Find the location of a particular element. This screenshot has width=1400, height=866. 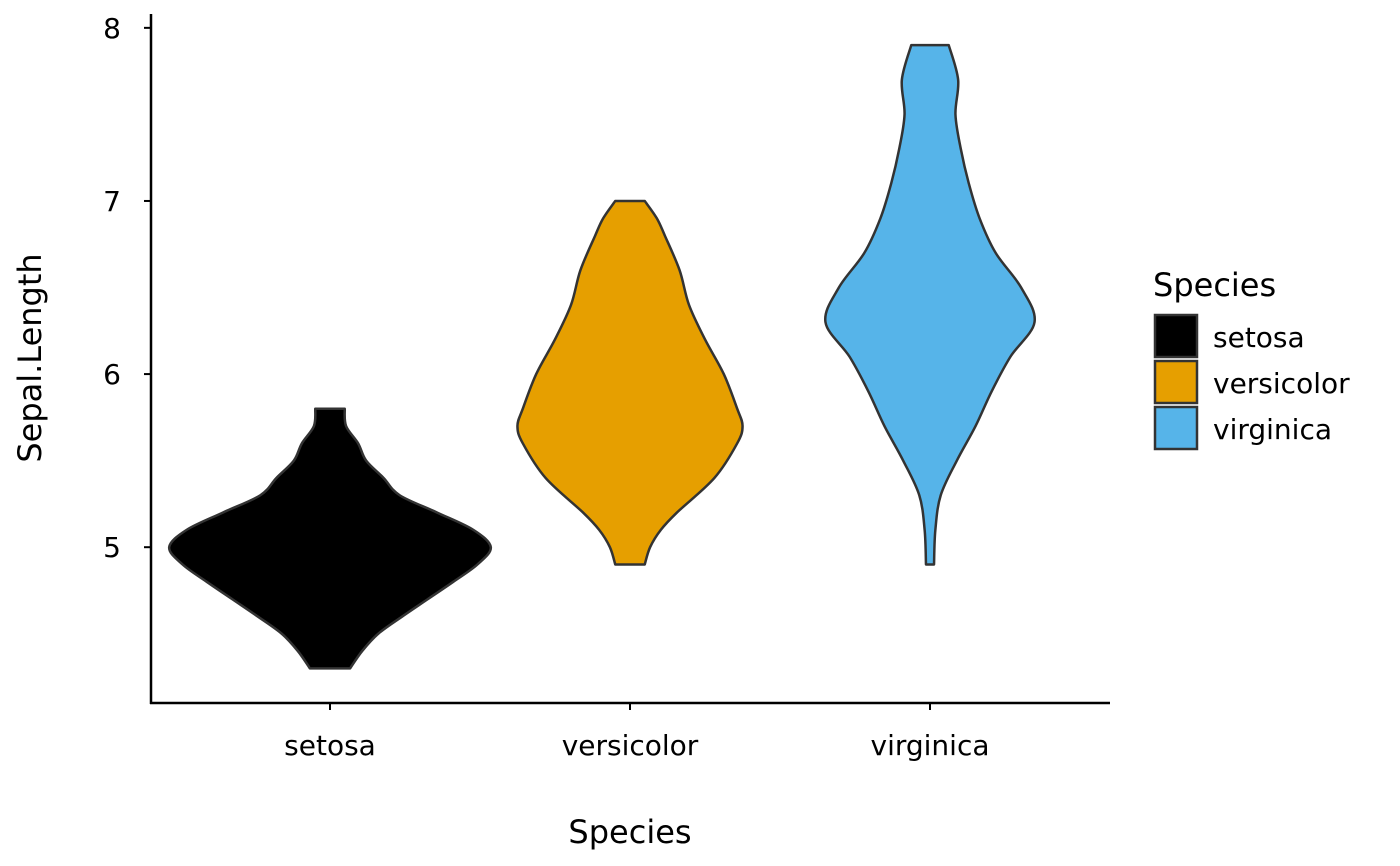

x-tick-label-virginica: virginica is located at coordinates (930, 745).